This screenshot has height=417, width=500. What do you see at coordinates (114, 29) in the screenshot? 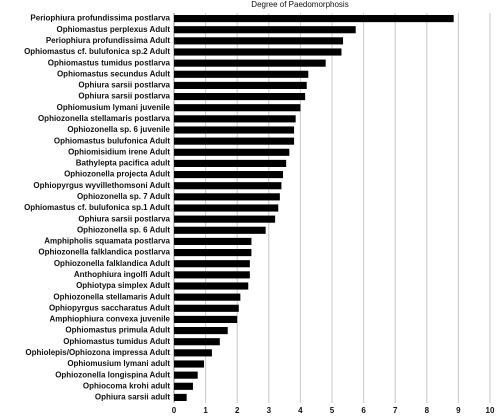
I see `y-tick-label: Ophiomastus perplexus Adult` at bounding box center [114, 29].